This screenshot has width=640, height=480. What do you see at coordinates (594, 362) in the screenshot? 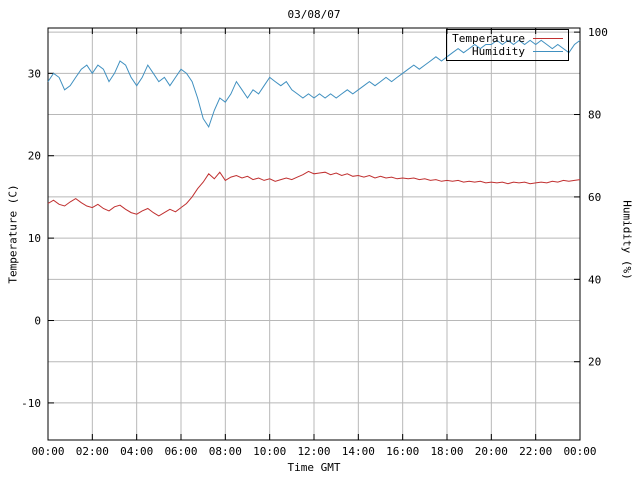
I see `y-right-tick-label: 20` at bounding box center [594, 362].